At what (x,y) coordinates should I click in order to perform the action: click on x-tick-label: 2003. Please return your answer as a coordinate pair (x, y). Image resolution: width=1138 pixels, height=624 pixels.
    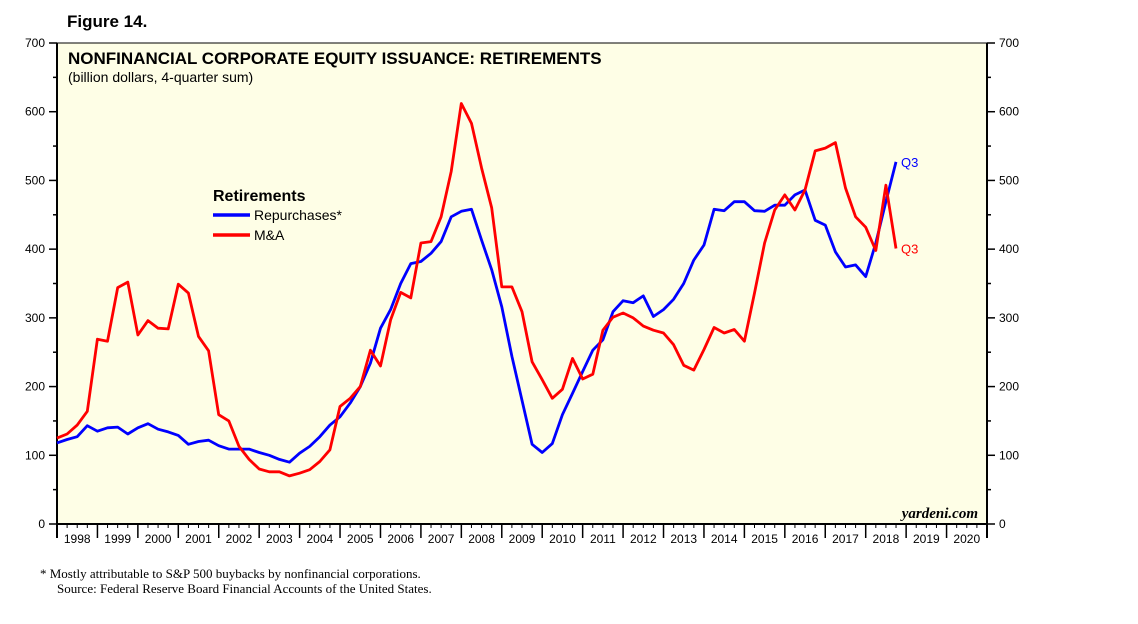
    Looking at the image, I should click on (279, 539).